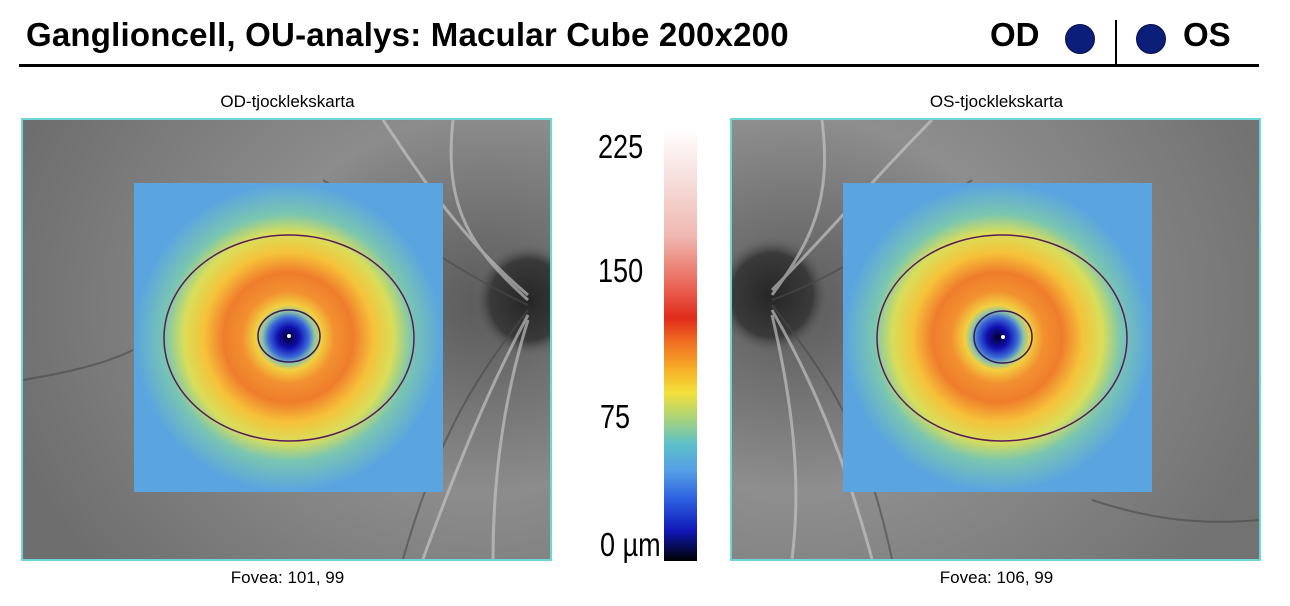  I want to click on os-inner-ring, so click(1003, 337).